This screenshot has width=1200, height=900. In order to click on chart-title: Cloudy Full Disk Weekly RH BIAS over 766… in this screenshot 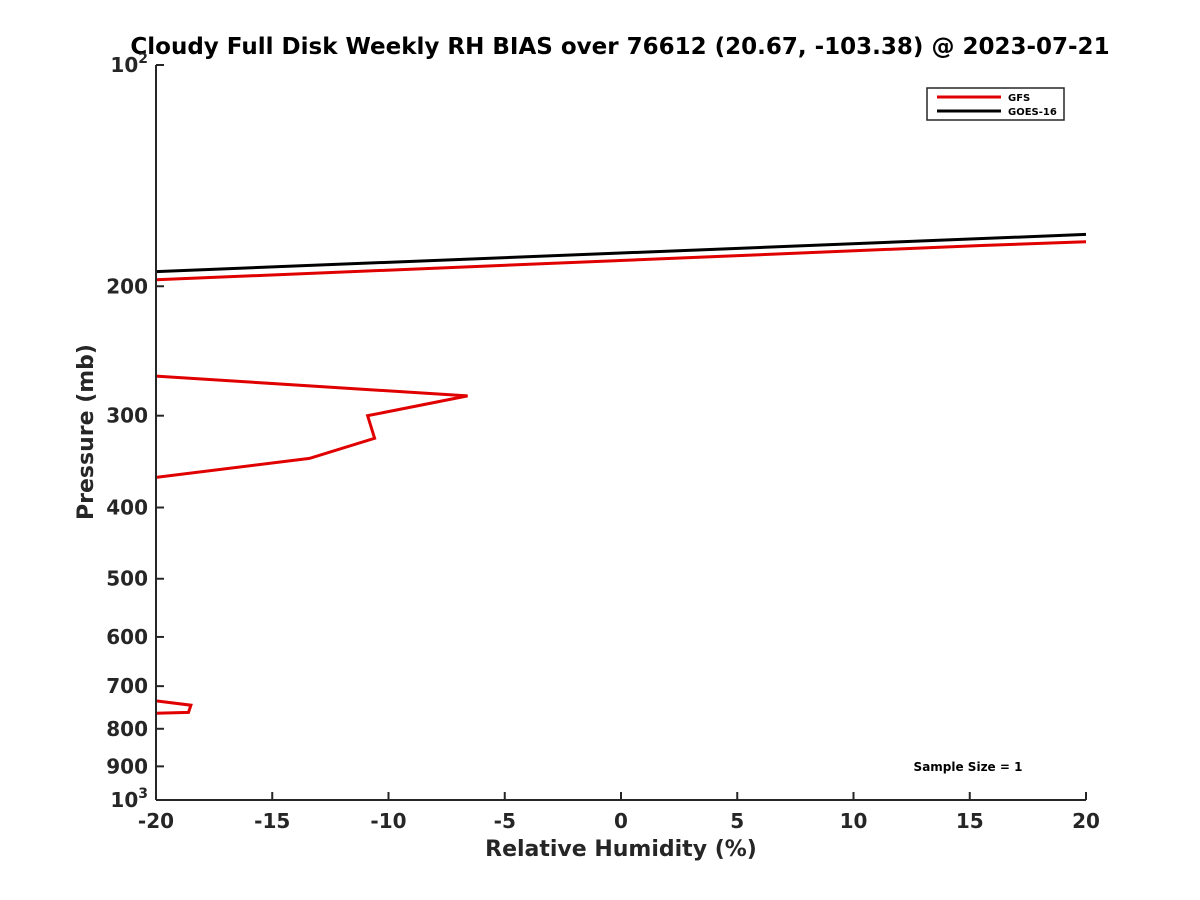, I will do `click(619, 47)`.